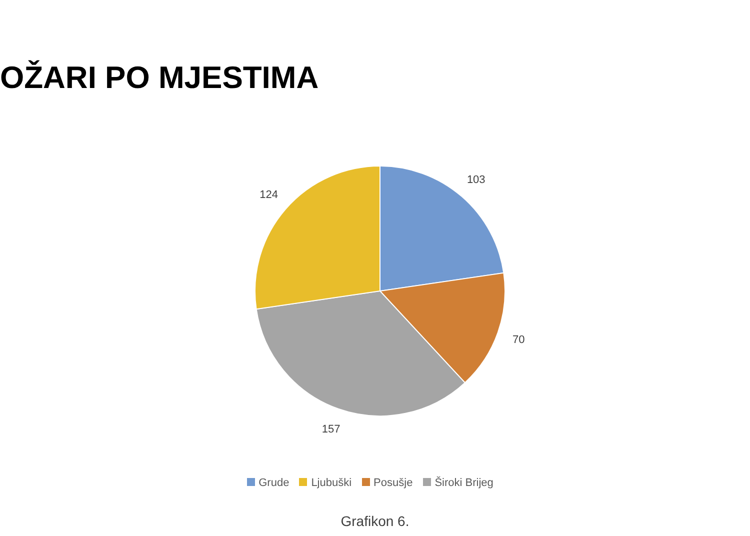 This screenshot has width=750, height=536. Describe the element at coordinates (464, 483) in the screenshot. I see `legend-label: Široki Brijeg` at that location.